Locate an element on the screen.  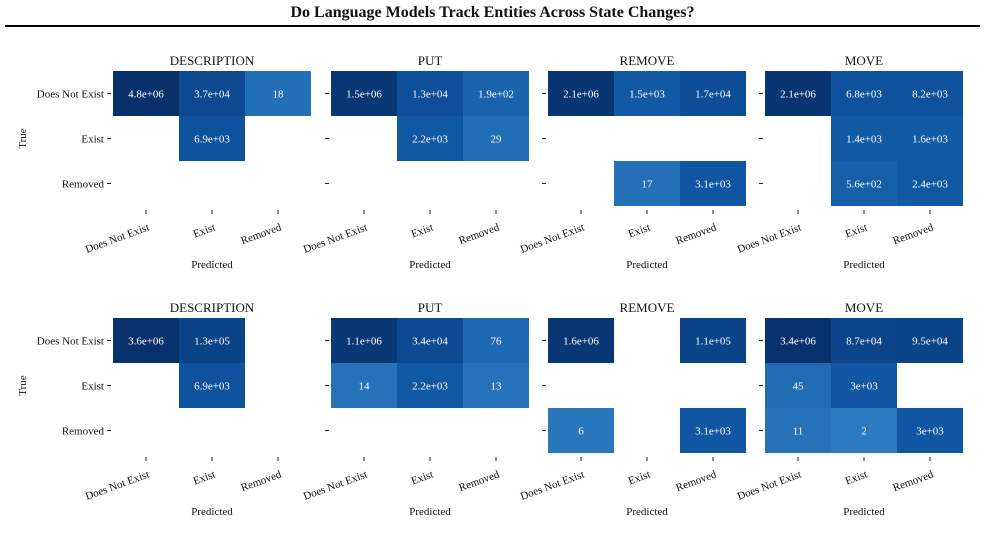
x-tick-label-remove-top-removed: Removed is located at coordinates (696, 234).